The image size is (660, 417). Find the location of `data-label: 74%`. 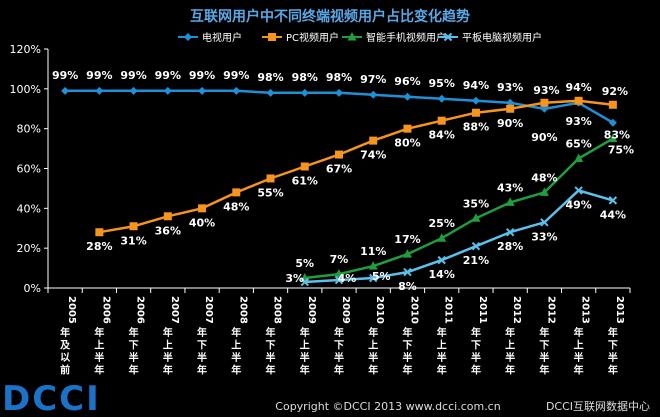

data-label: 74% is located at coordinates (373, 155).